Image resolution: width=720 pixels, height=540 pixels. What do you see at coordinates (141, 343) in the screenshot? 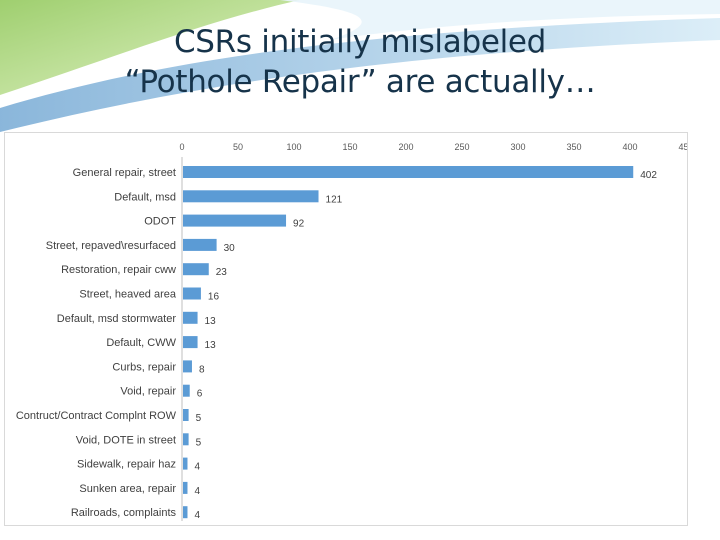
I see `category-label: Default, CWW` at bounding box center [141, 343].